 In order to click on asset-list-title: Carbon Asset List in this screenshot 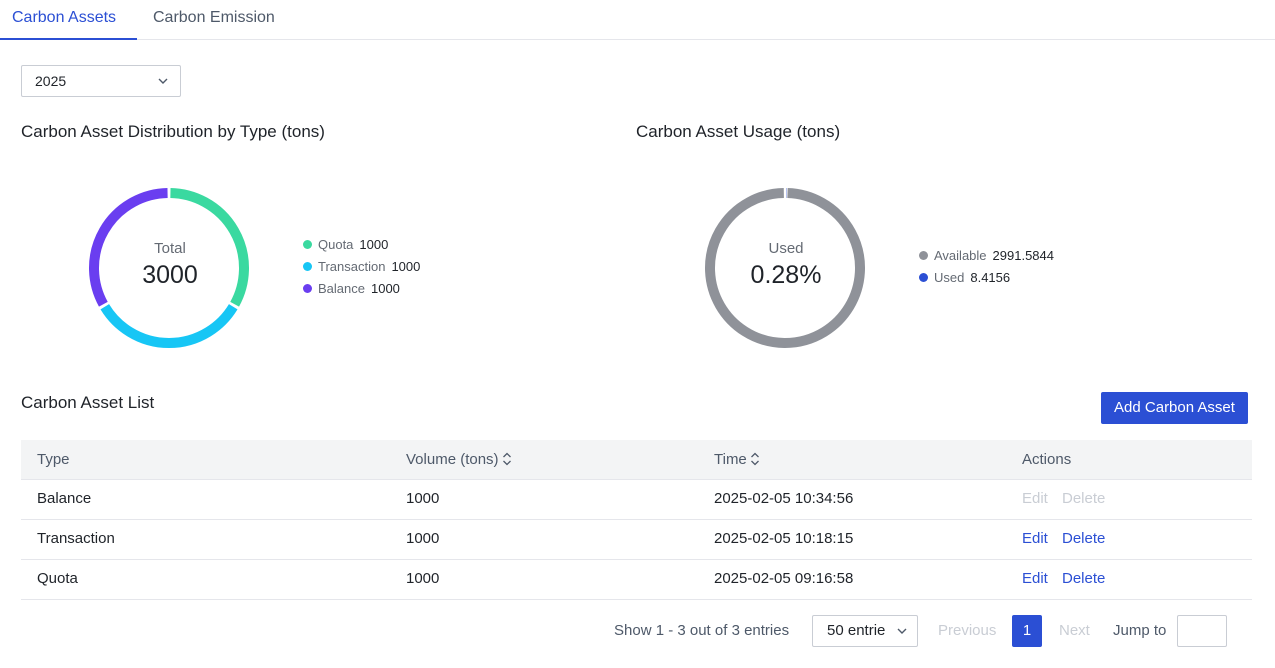, I will do `click(88, 402)`.